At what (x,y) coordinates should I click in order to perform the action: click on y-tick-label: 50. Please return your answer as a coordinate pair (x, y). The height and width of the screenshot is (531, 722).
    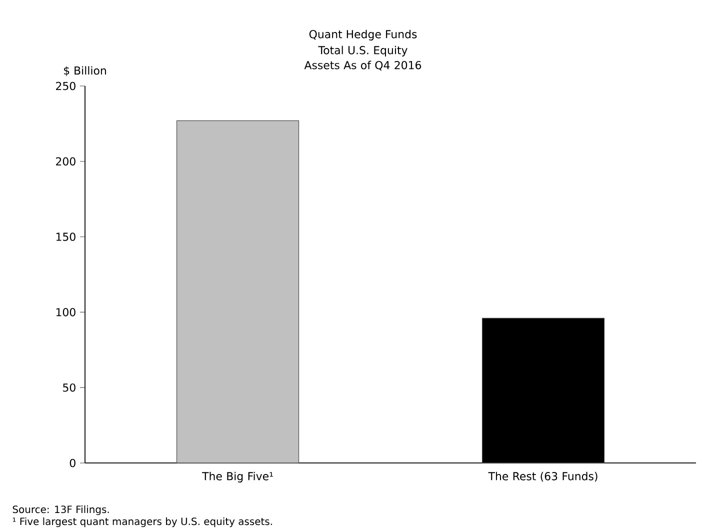
    Looking at the image, I should click on (69, 387).